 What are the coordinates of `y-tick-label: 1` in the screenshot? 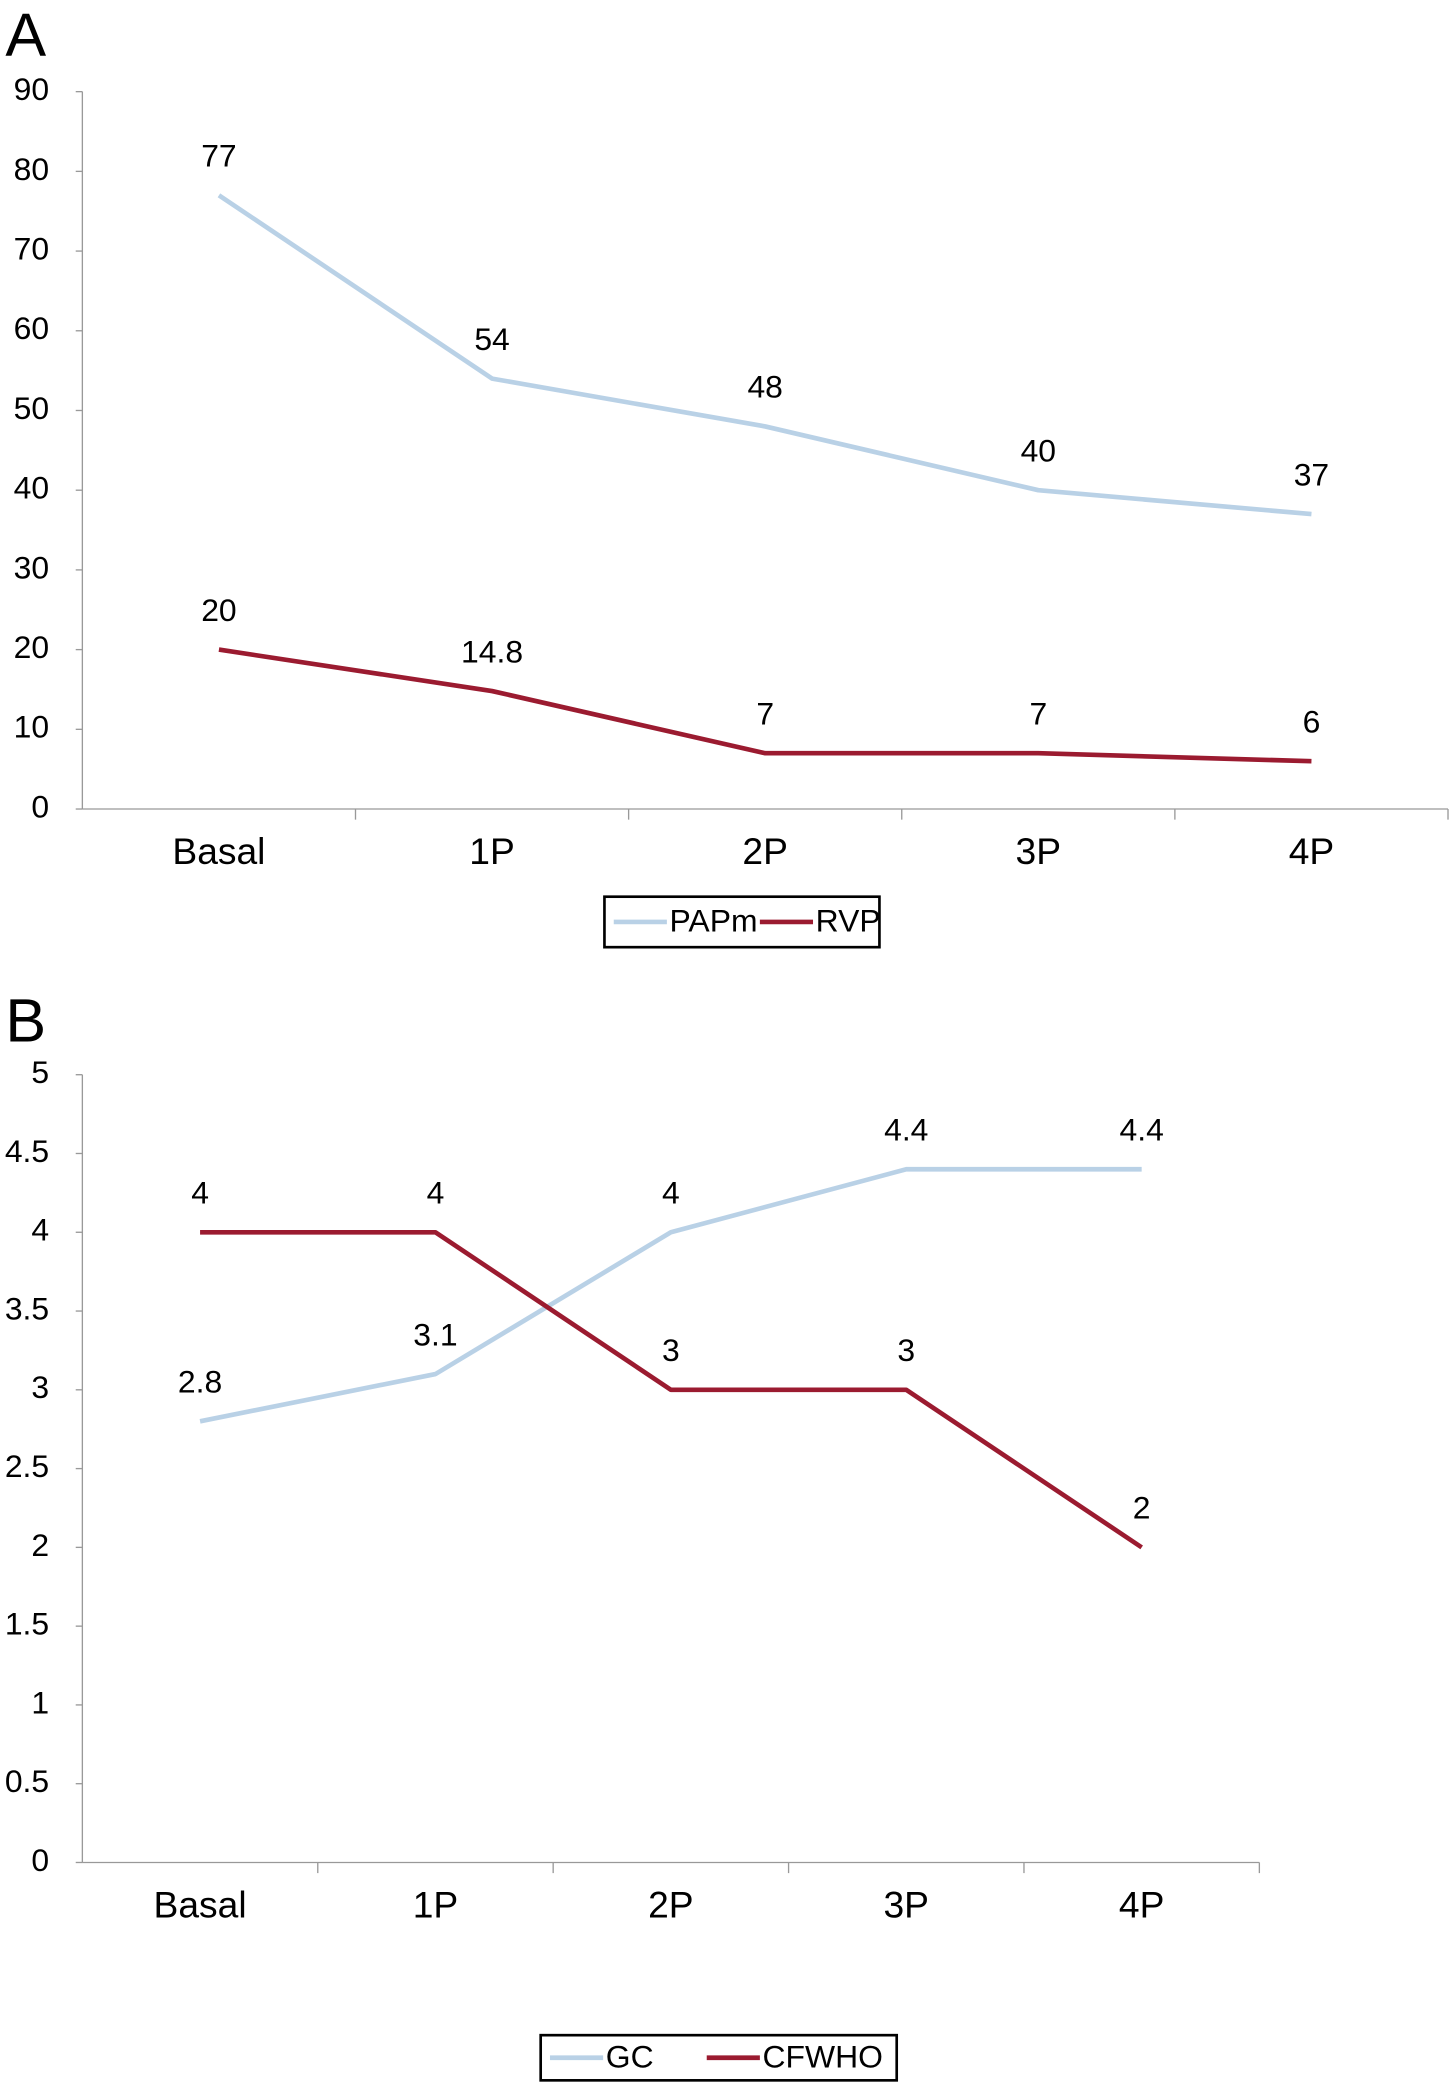 It's located at (40, 1702).